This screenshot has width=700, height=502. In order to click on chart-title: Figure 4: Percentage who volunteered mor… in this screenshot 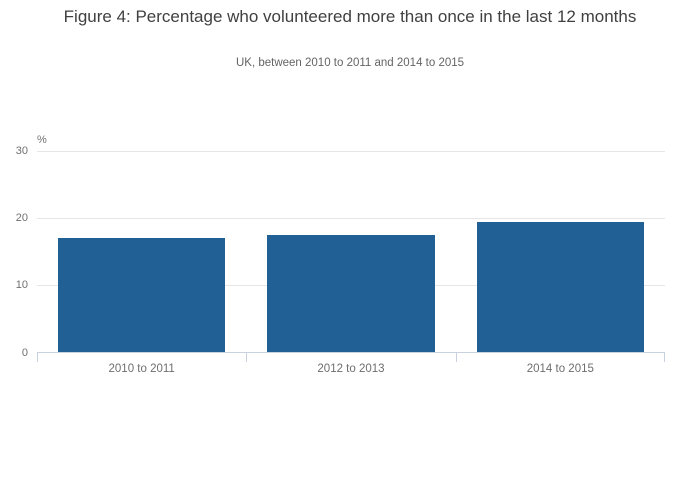, I will do `click(350, 16)`.